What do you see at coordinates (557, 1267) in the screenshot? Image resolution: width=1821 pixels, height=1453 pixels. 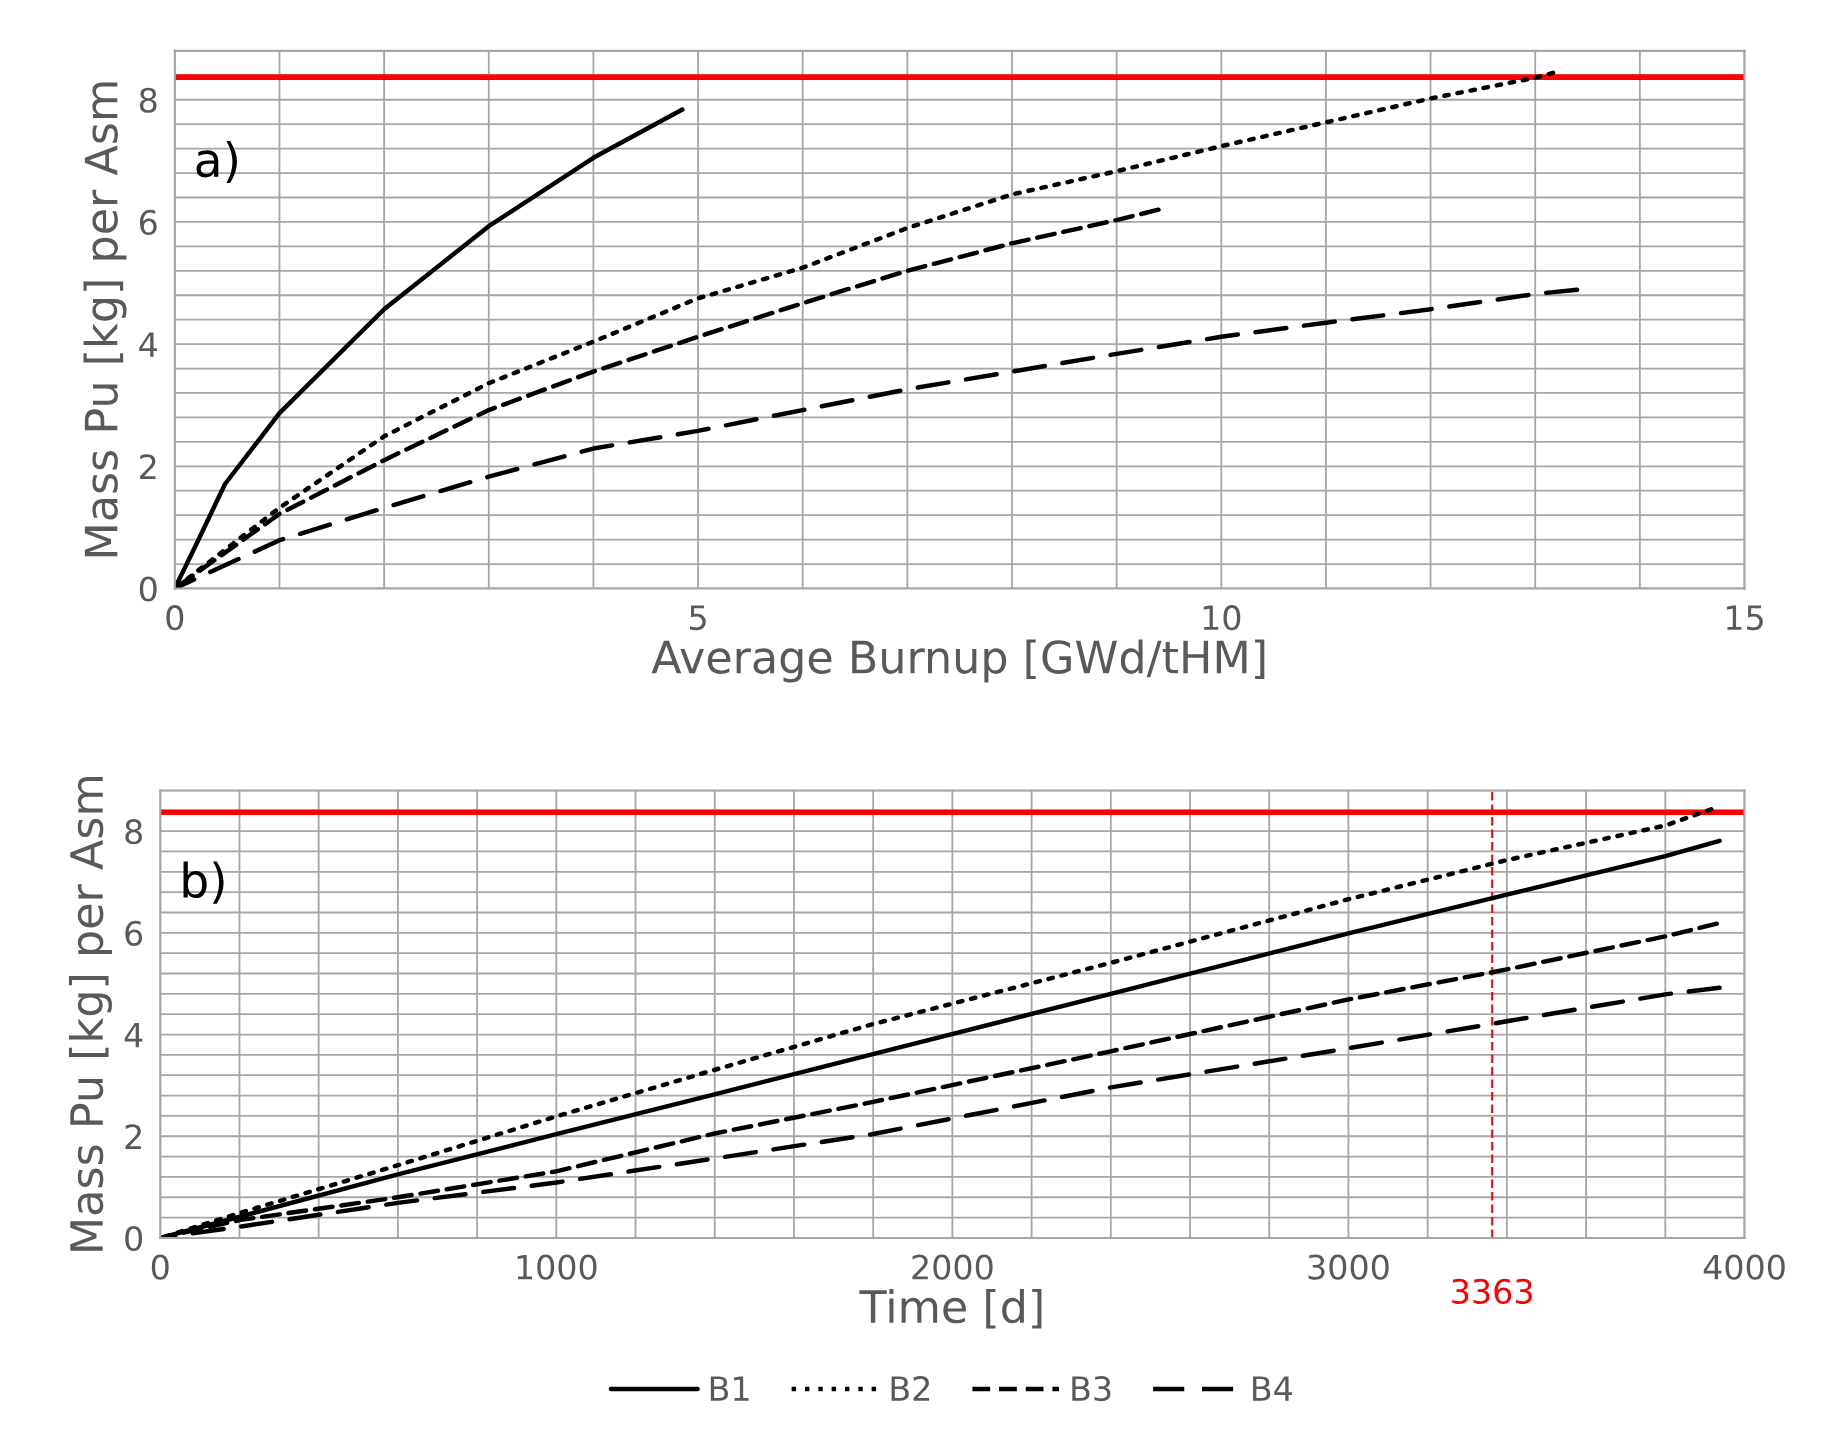 I see `x-tick-label: 1000` at bounding box center [557, 1267].